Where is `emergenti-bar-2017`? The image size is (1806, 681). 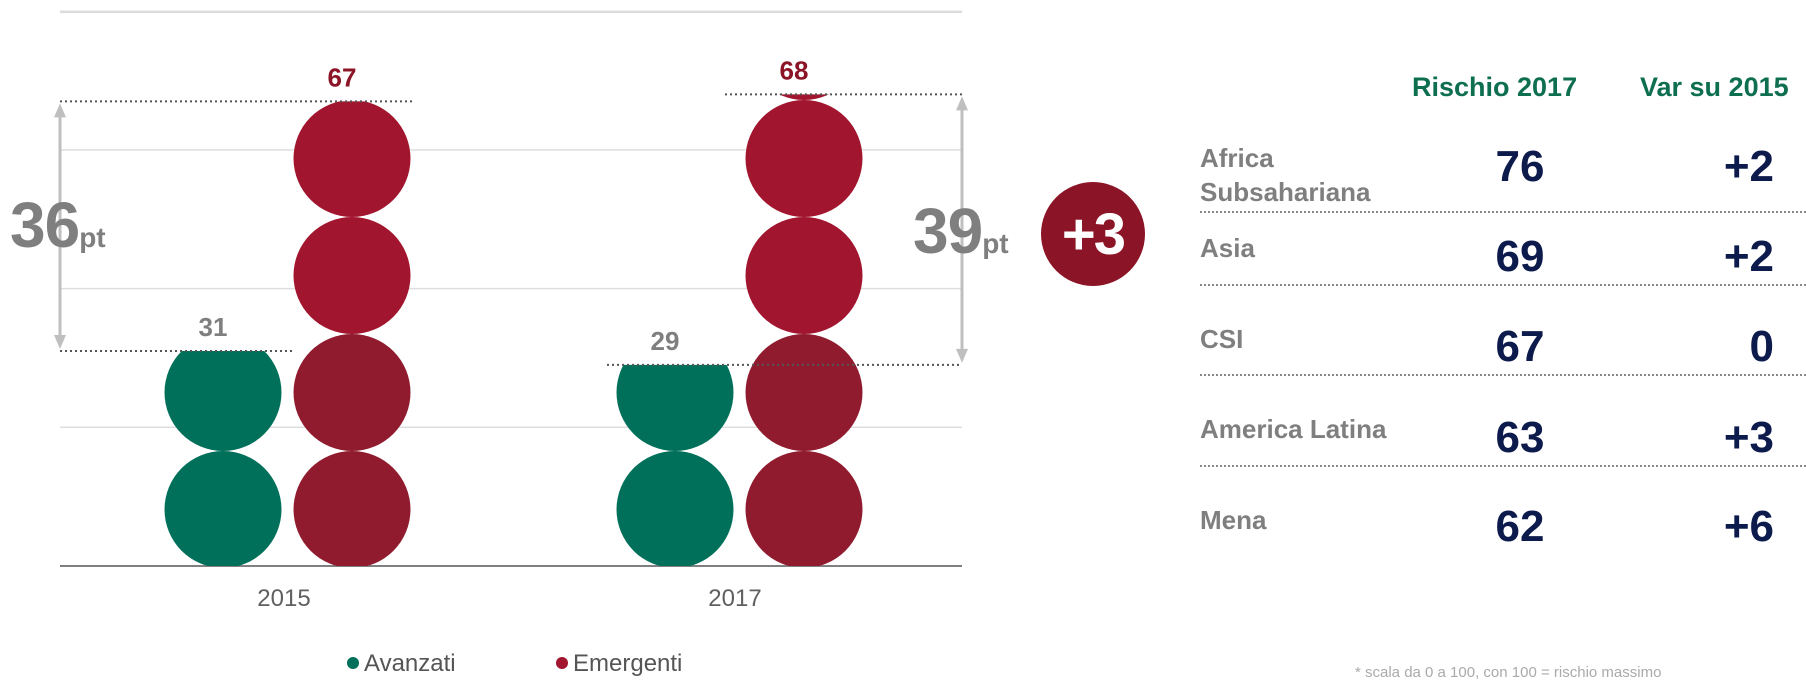
emergenti-bar-2017 is located at coordinates (804, 330).